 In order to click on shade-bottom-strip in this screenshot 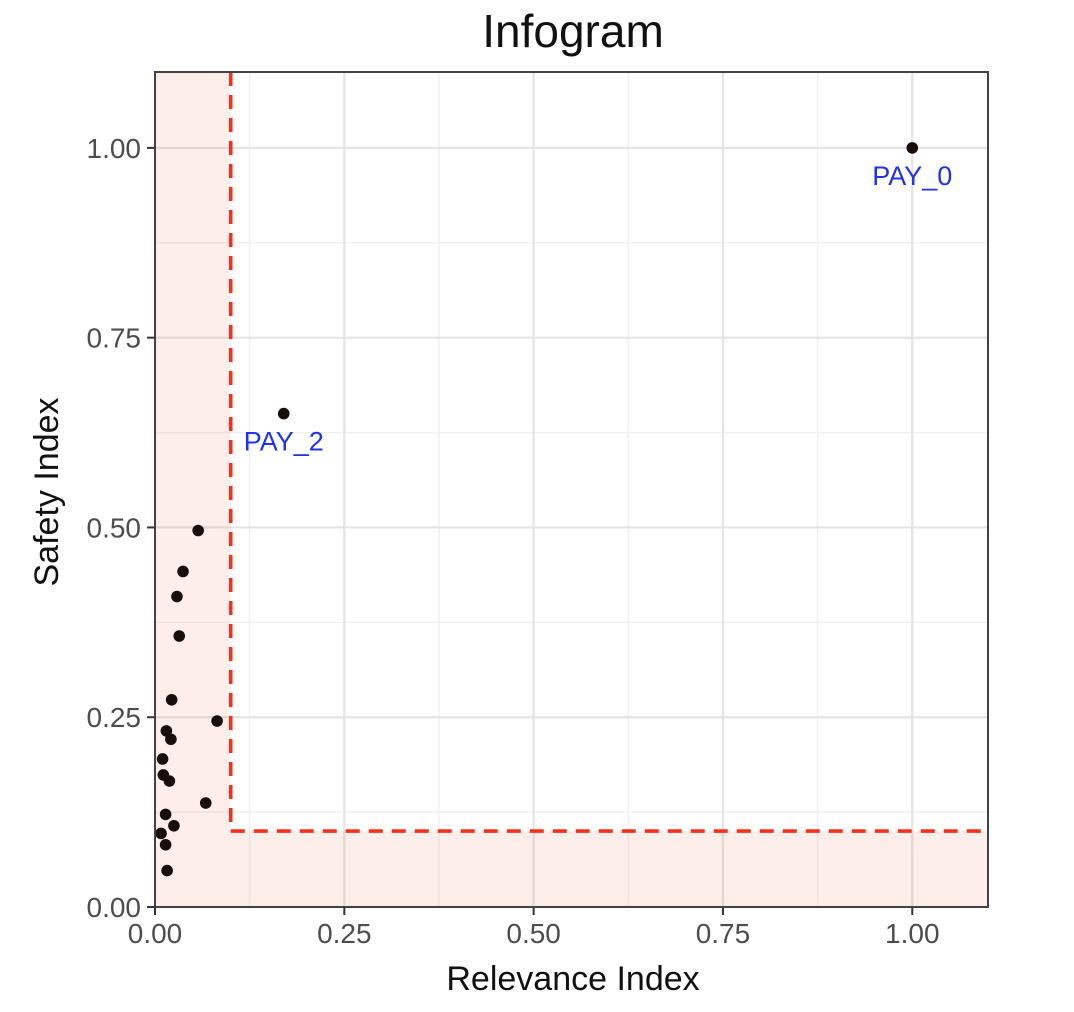, I will do `click(609, 869)`.